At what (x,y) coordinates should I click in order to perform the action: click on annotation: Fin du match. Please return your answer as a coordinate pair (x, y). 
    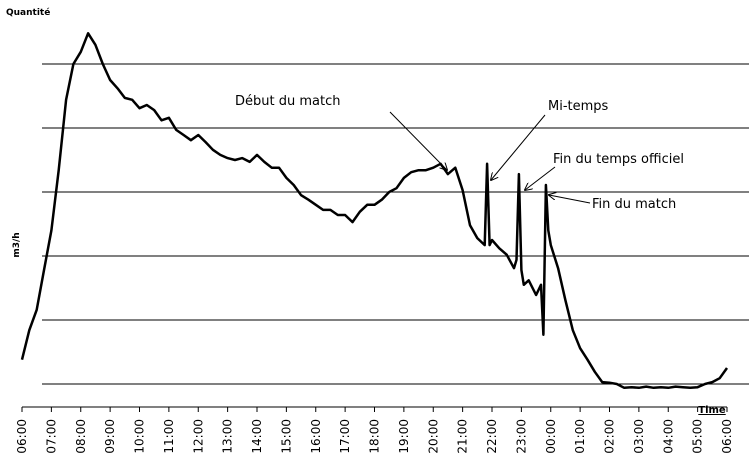
    Looking at the image, I should click on (634, 204).